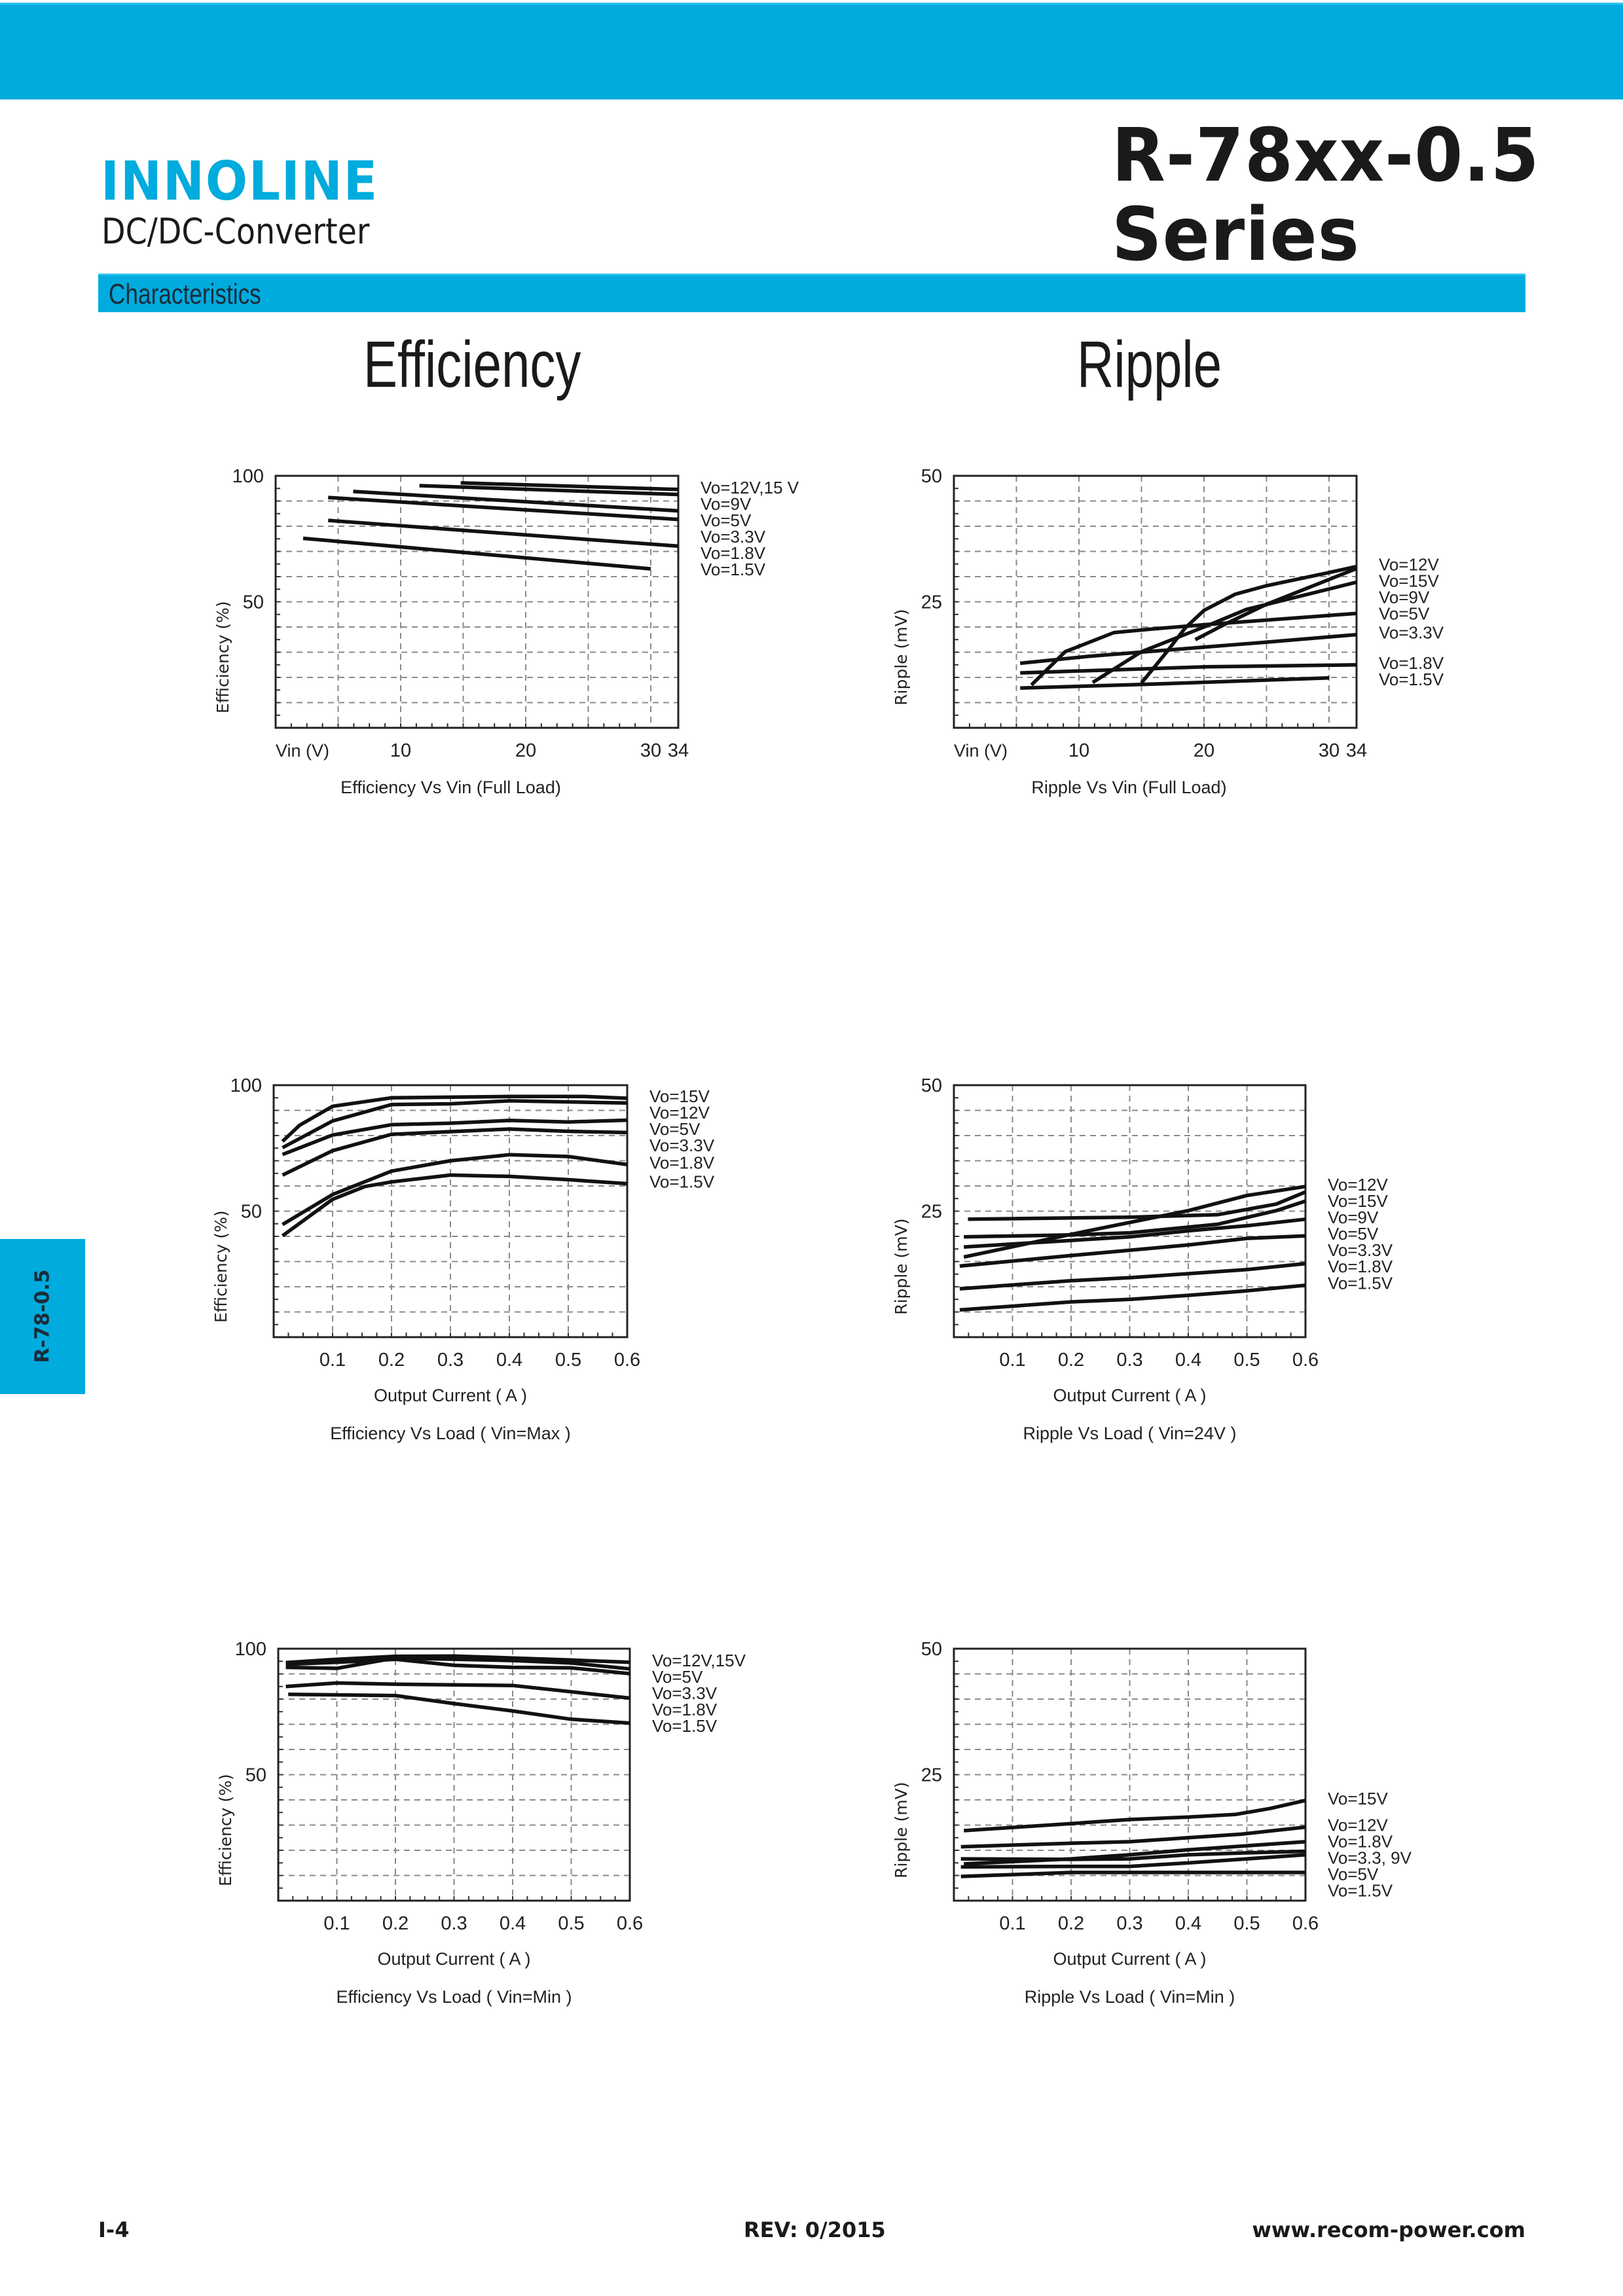 Image resolution: width=1623 pixels, height=2296 pixels. I want to click on chart-caption: Efficiency Vs Load ( Vin=Min ), so click(454, 1997).